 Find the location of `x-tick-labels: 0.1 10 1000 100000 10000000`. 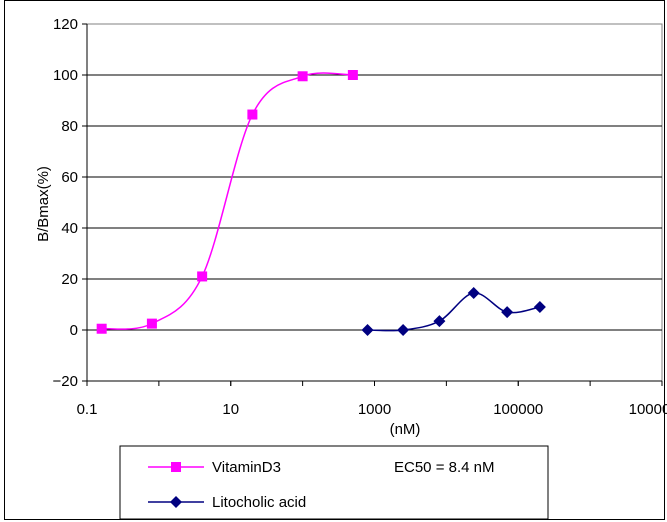

x-tick-labels: 0.1 10 1000 100000 10000000 is located at coordinates (372, 409).